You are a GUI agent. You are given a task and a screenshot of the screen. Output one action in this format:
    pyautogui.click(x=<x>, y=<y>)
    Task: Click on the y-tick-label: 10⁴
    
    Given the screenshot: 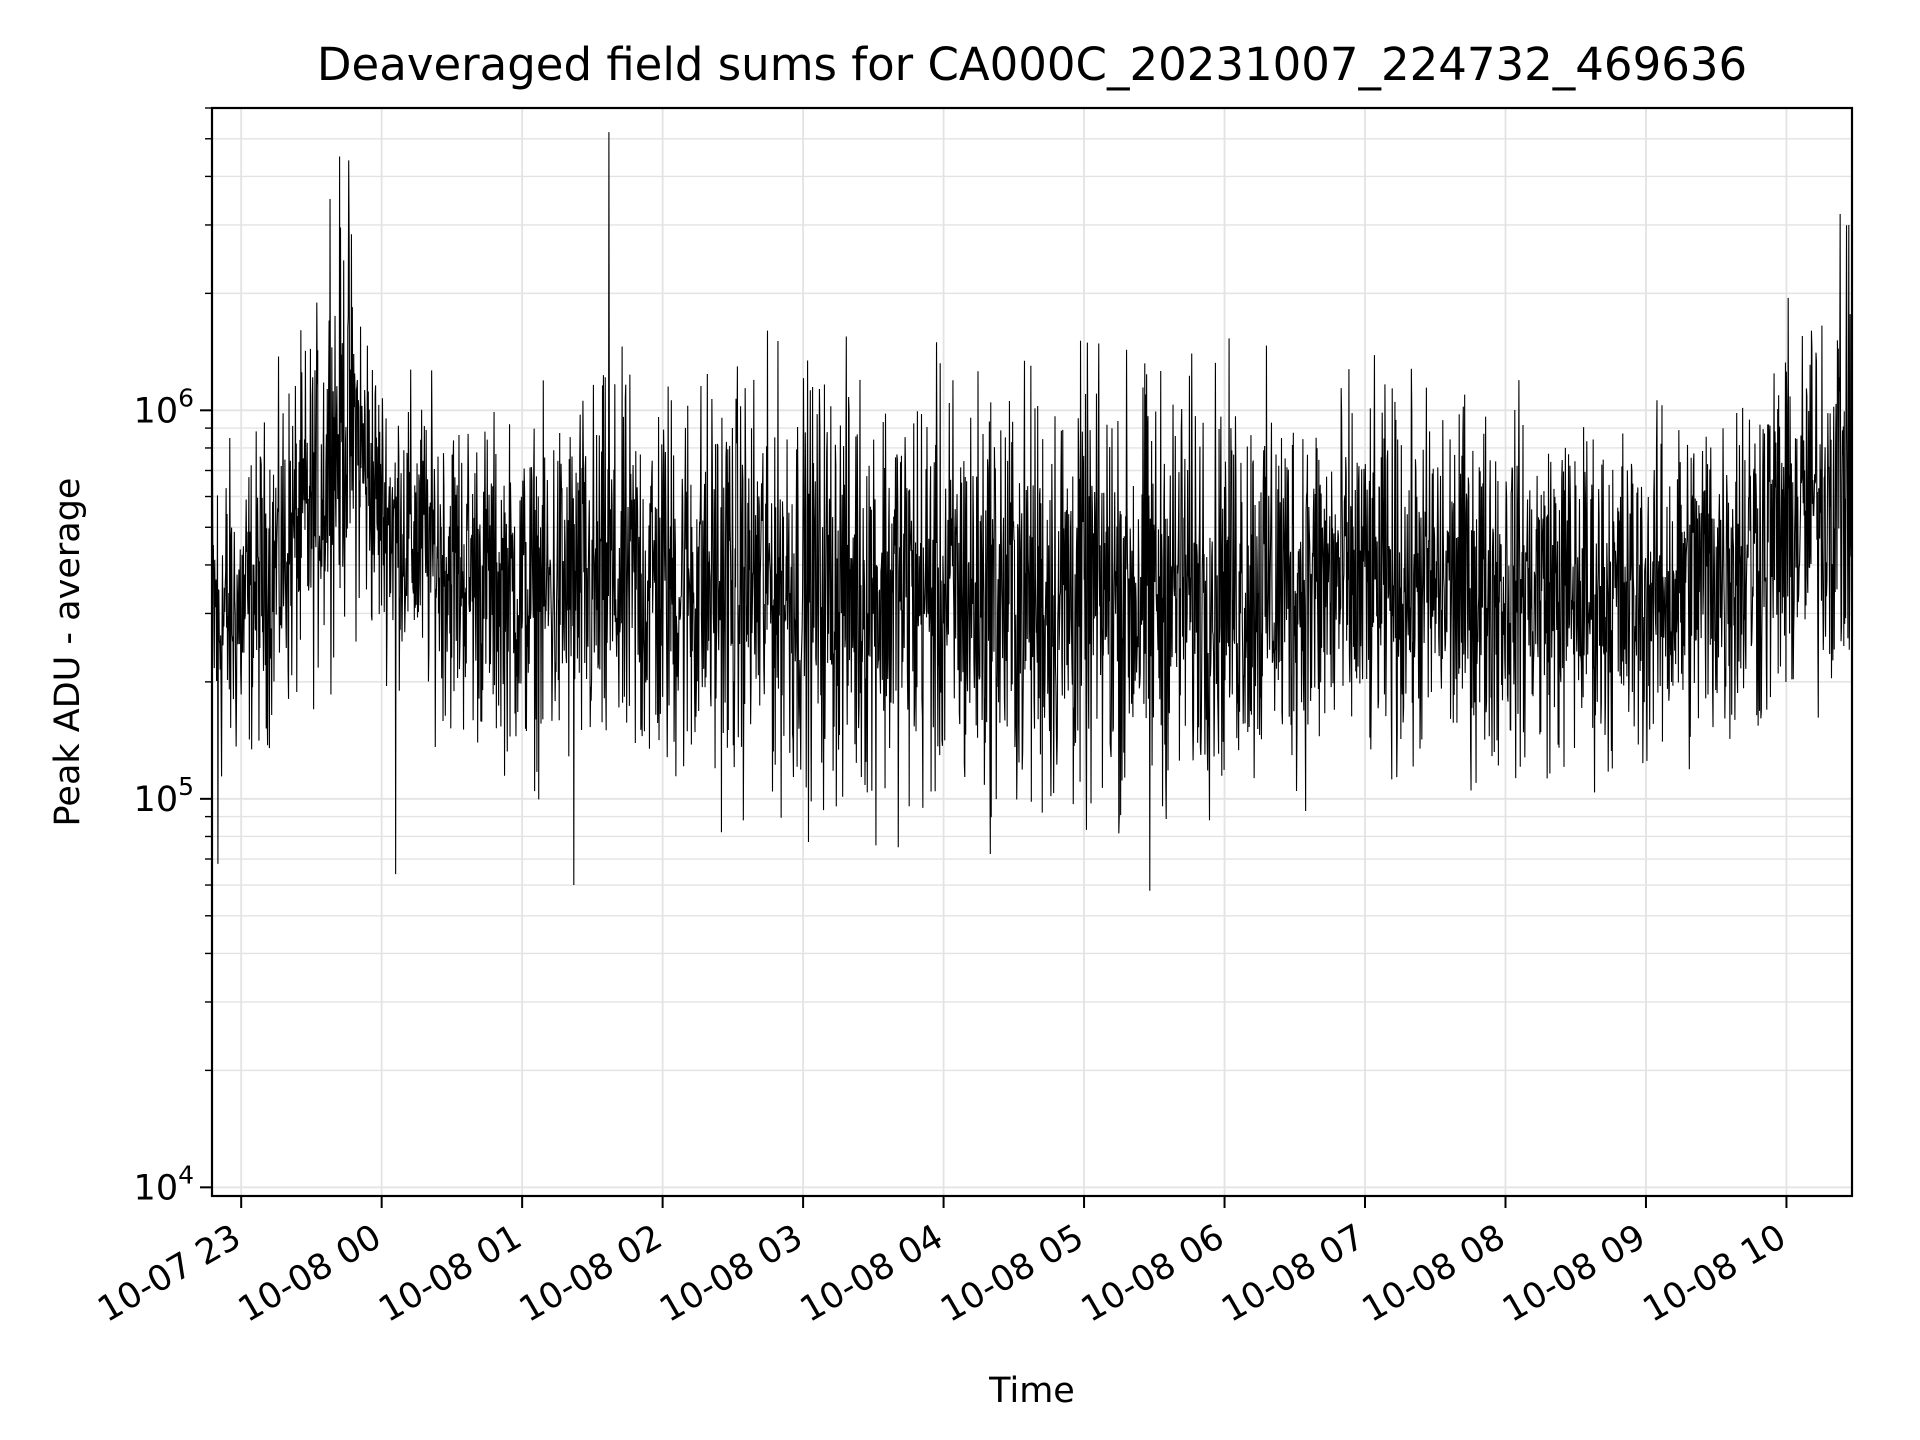 What is the action you would take?
    pyautogui.click(x=164, y=1184)
    